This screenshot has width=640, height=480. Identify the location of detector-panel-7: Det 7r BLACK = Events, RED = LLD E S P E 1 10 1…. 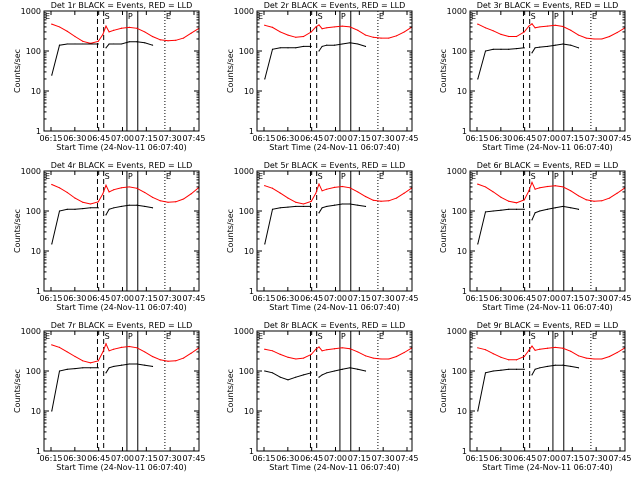
(106, 400).